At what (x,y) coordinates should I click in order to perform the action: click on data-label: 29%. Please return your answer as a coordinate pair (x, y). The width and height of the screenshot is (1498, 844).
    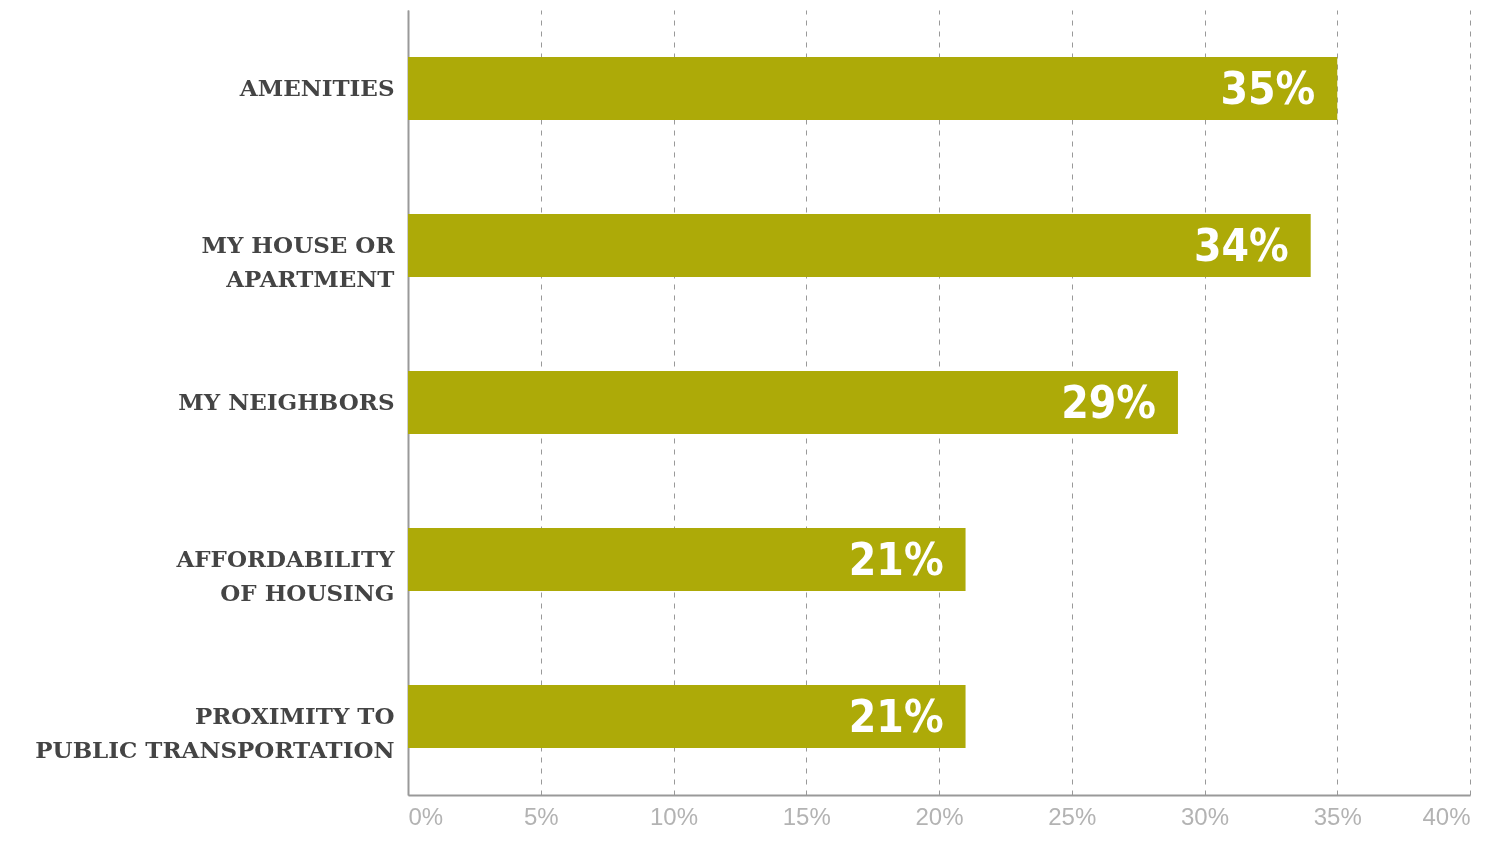
    Looking at the image, I should click on (1108, 402).